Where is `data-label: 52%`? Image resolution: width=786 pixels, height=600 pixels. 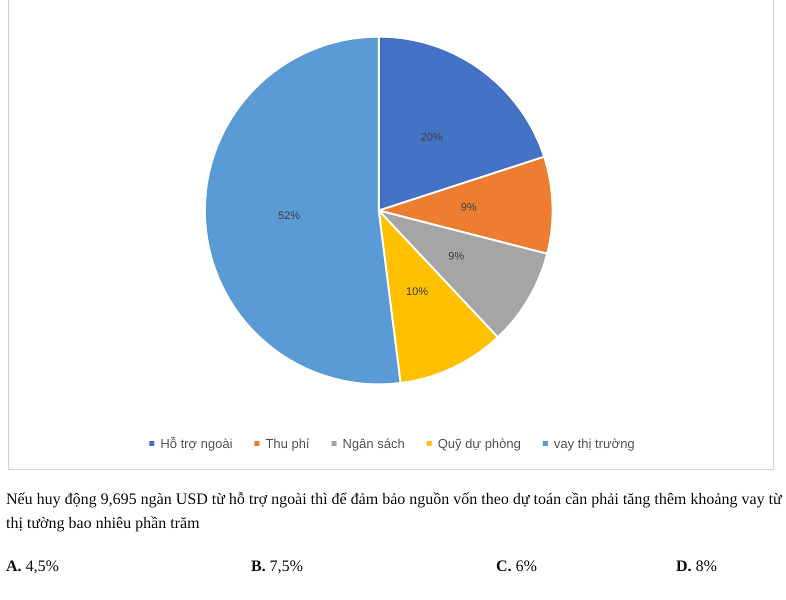
data-label: 52% is located at coordinates (289, 216).